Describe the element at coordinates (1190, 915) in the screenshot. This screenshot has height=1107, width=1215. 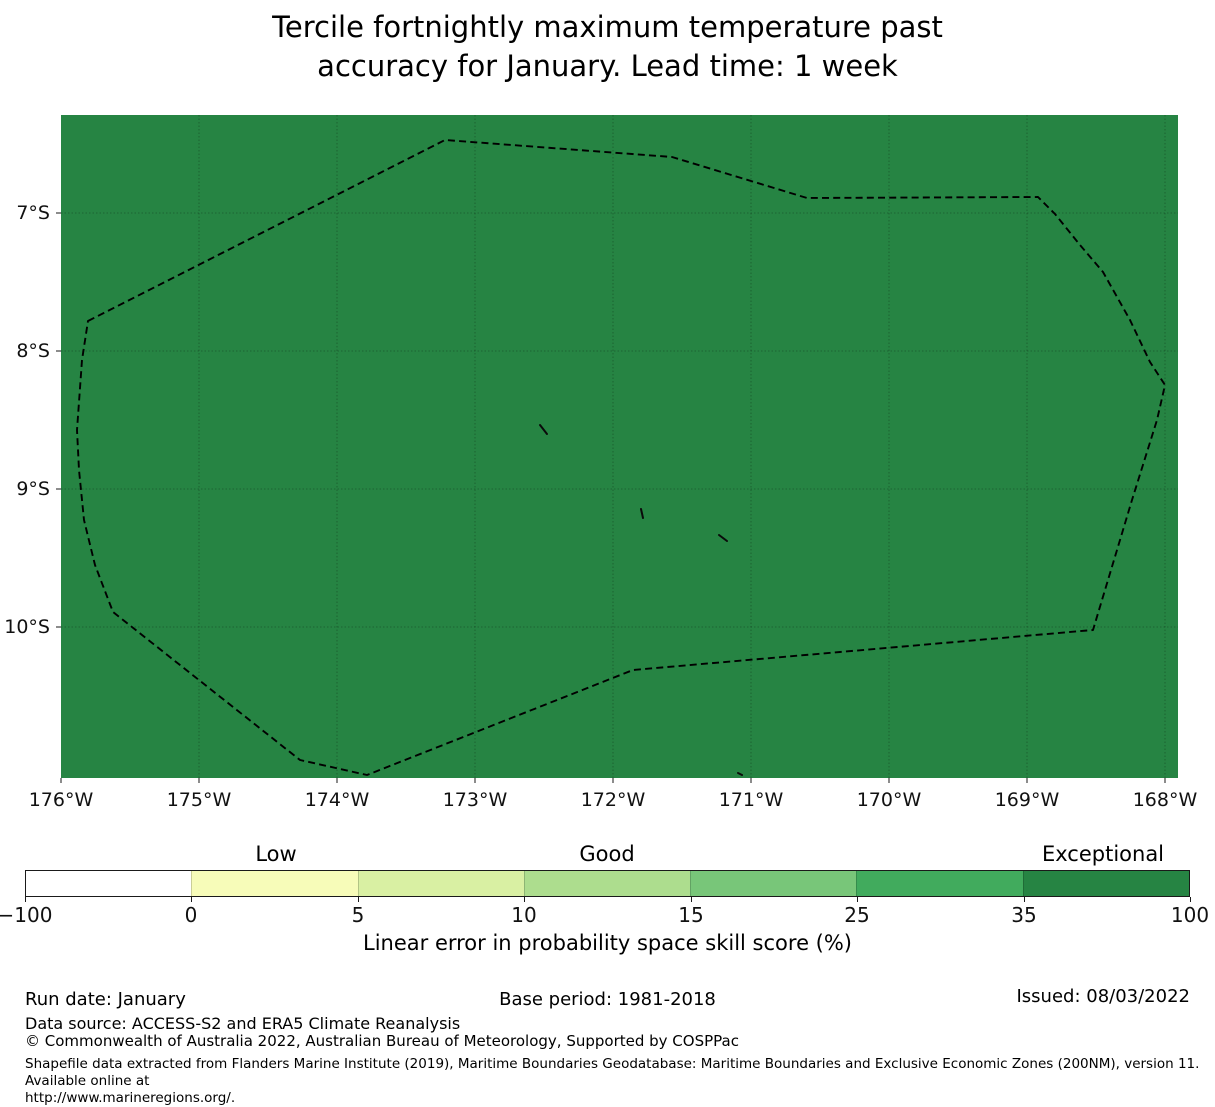
I see `colorbar-tick-label: 100` at that location.